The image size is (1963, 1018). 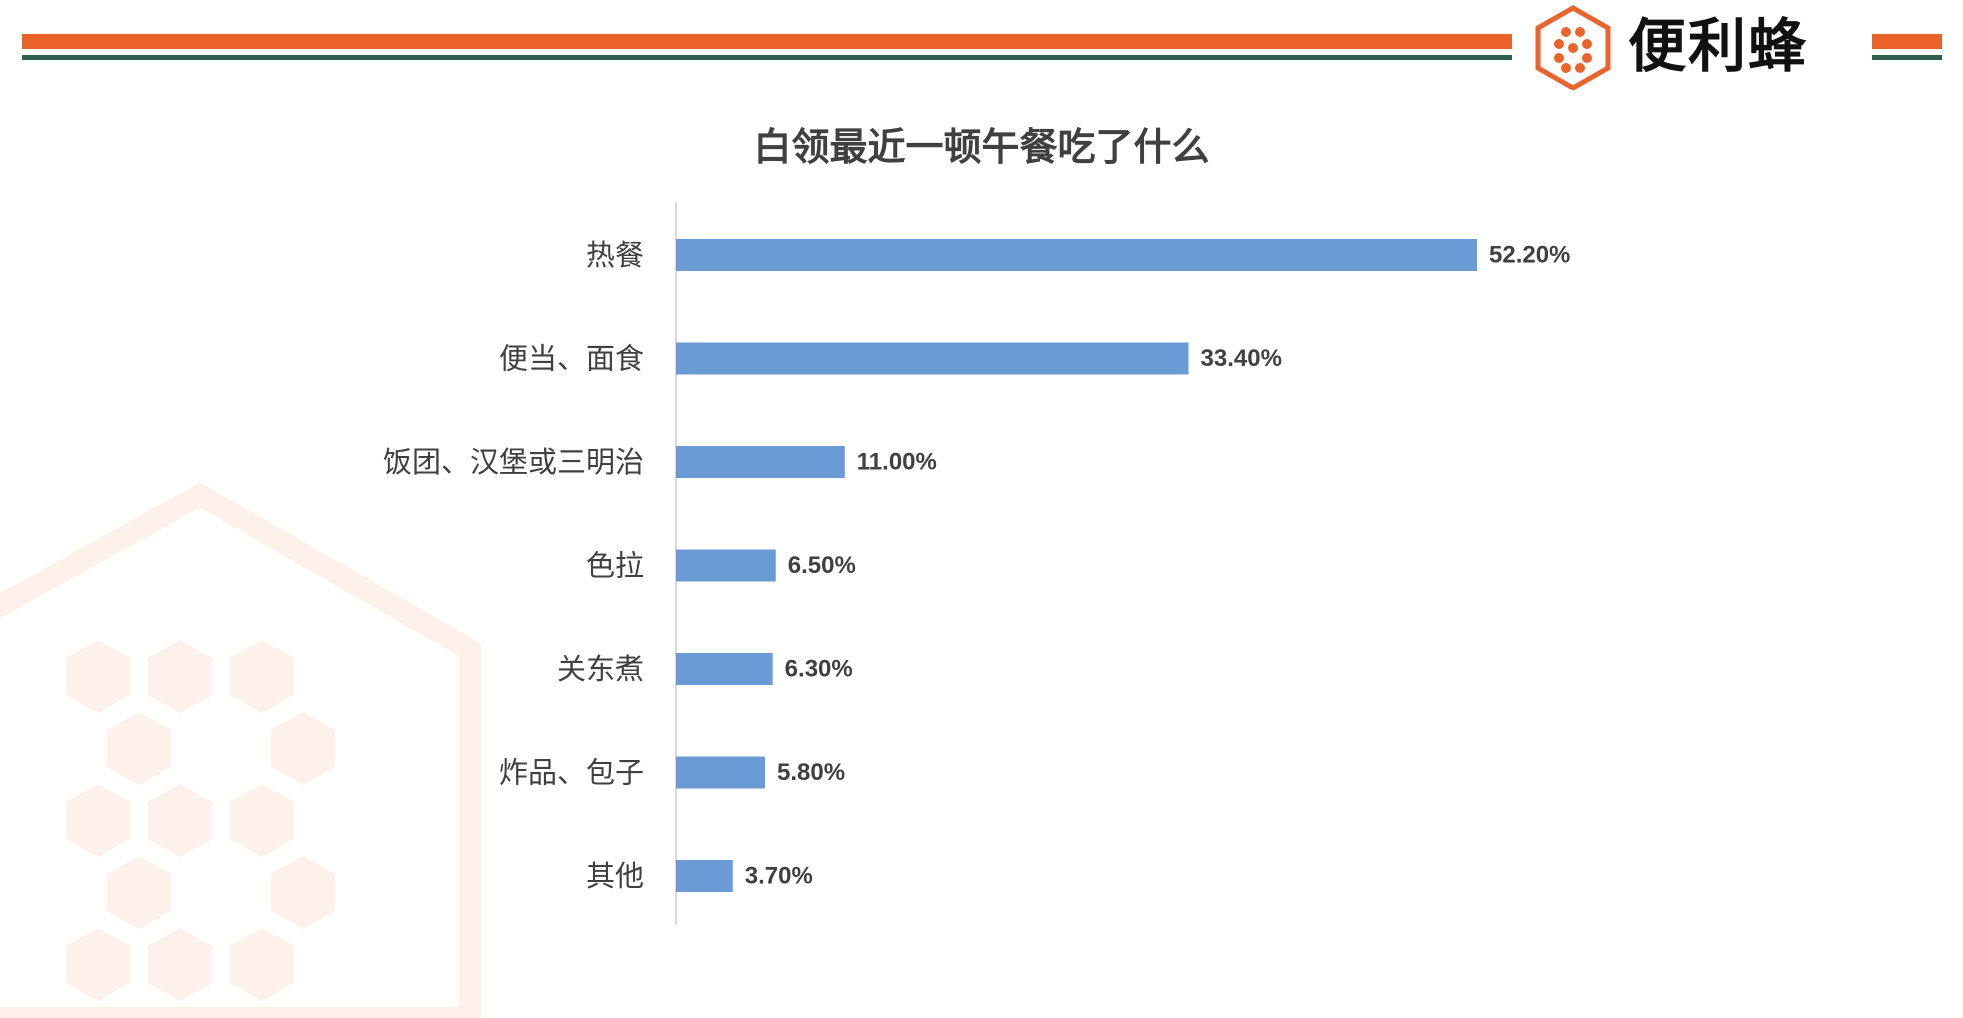 What do you see at coordinates (1718, 46) in the screenshot?
I see `brand-name: 便利蜂` at bounding box center [1718, 46].